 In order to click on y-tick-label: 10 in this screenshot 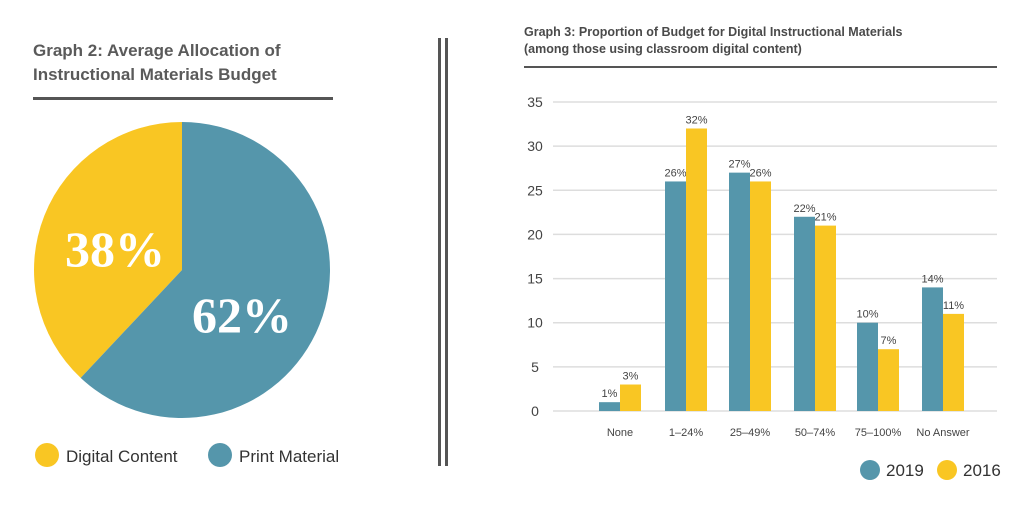, I will do `click(535, 323)`.